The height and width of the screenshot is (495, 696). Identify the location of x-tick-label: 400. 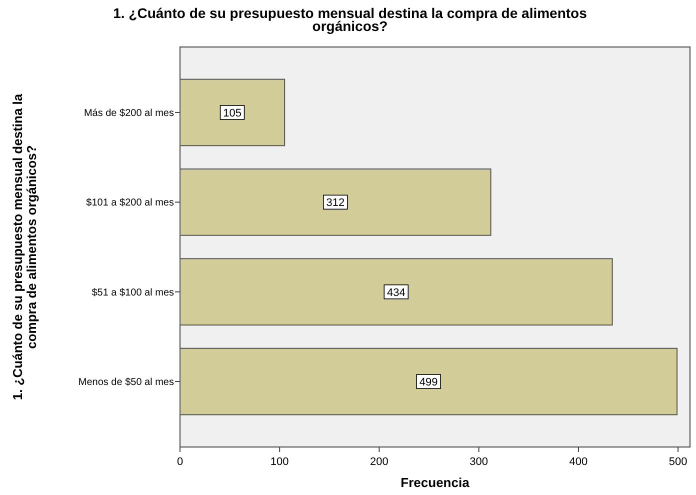
(578, 462).